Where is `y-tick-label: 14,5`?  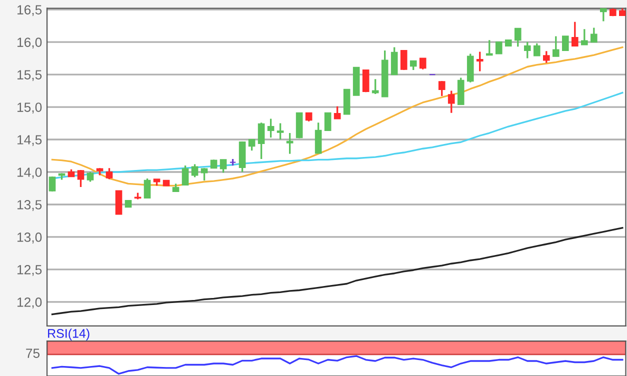
y-tick-label: 14,5 is located at coordinates (29, 140).